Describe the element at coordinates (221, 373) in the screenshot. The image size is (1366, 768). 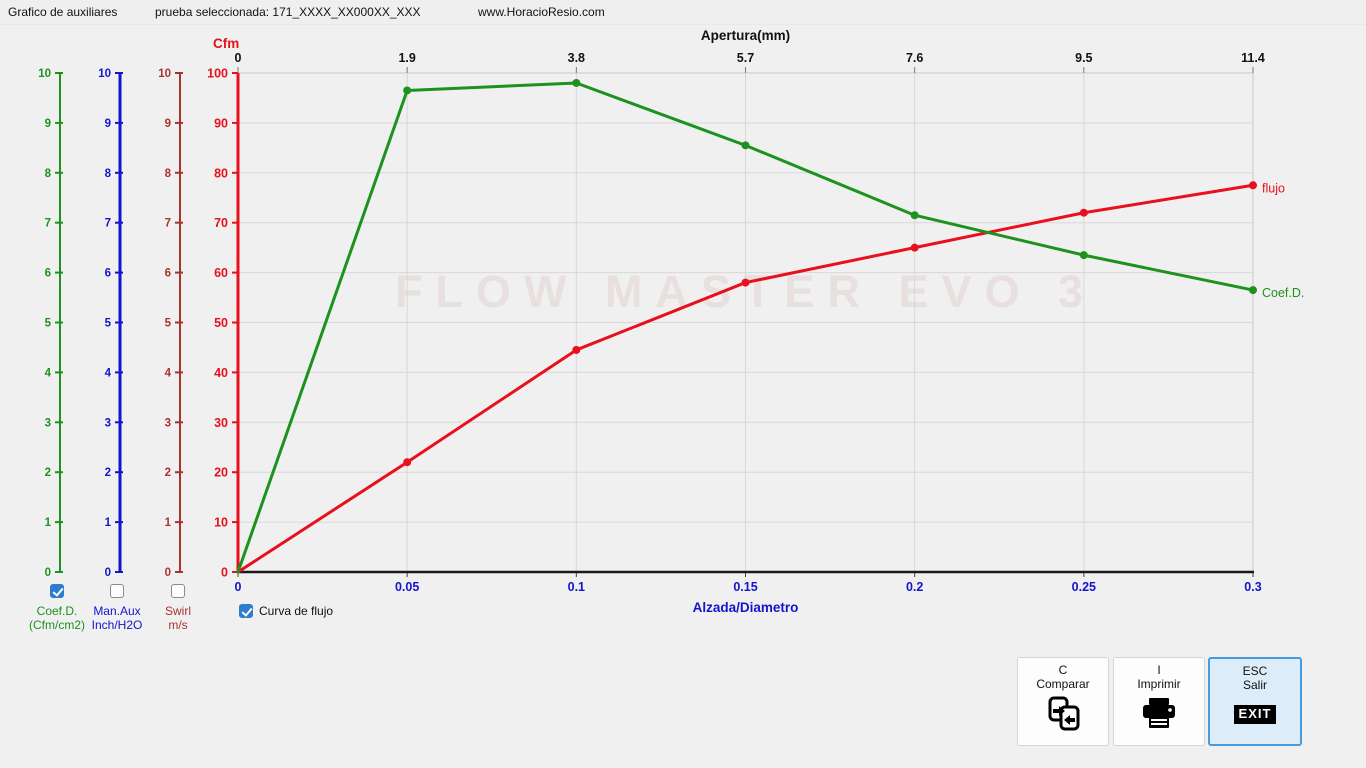
I see `svg-text: 40` at that location.